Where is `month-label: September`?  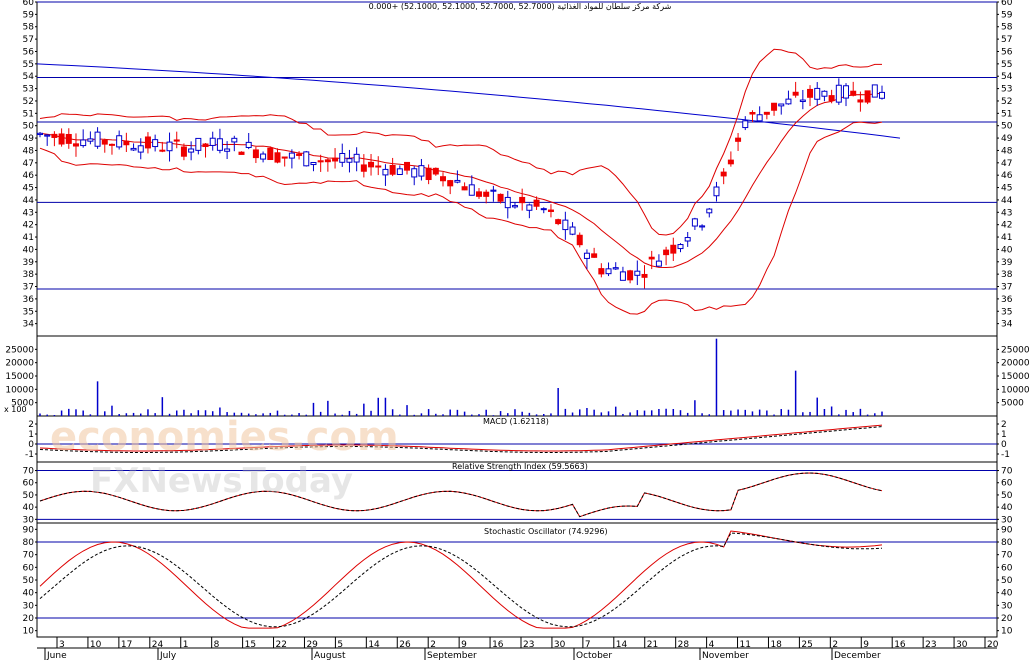 month-label: September is located at coordinates (452, 655).